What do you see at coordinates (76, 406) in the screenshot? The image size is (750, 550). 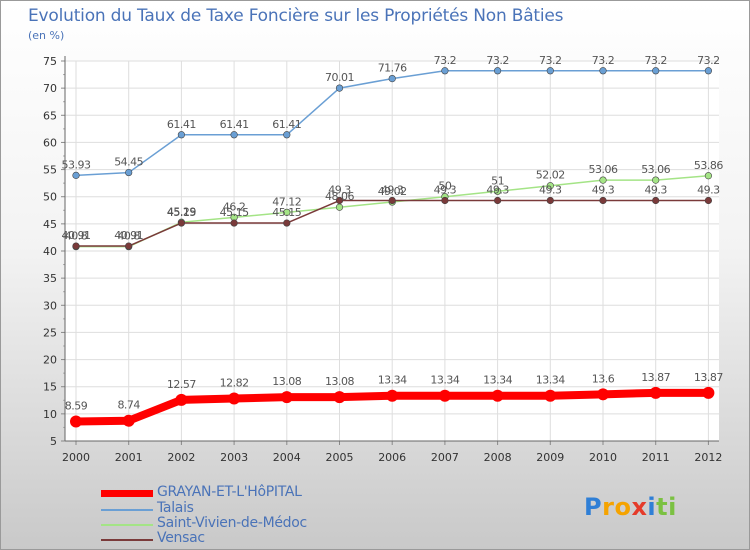 I see `data-label-grayan: 8.59` at bounding box center [76, 406].